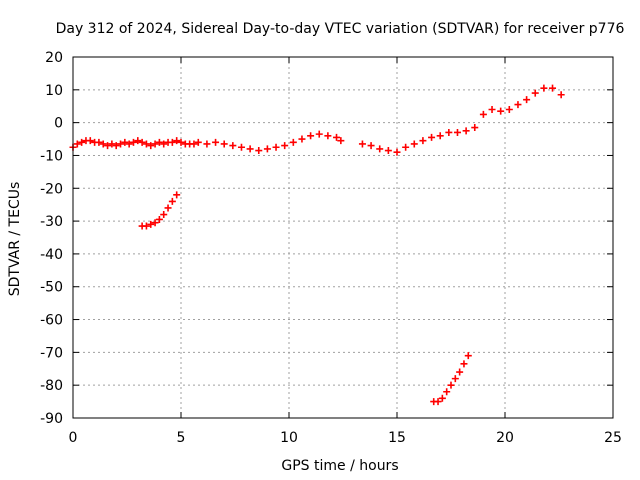 Image resolution: width=640 pixels, height=480 pixels. What do you see at coordinates (51, 288) in the screenshot?
I see `y-tick-label: -50` at bounding box center [51, 288].